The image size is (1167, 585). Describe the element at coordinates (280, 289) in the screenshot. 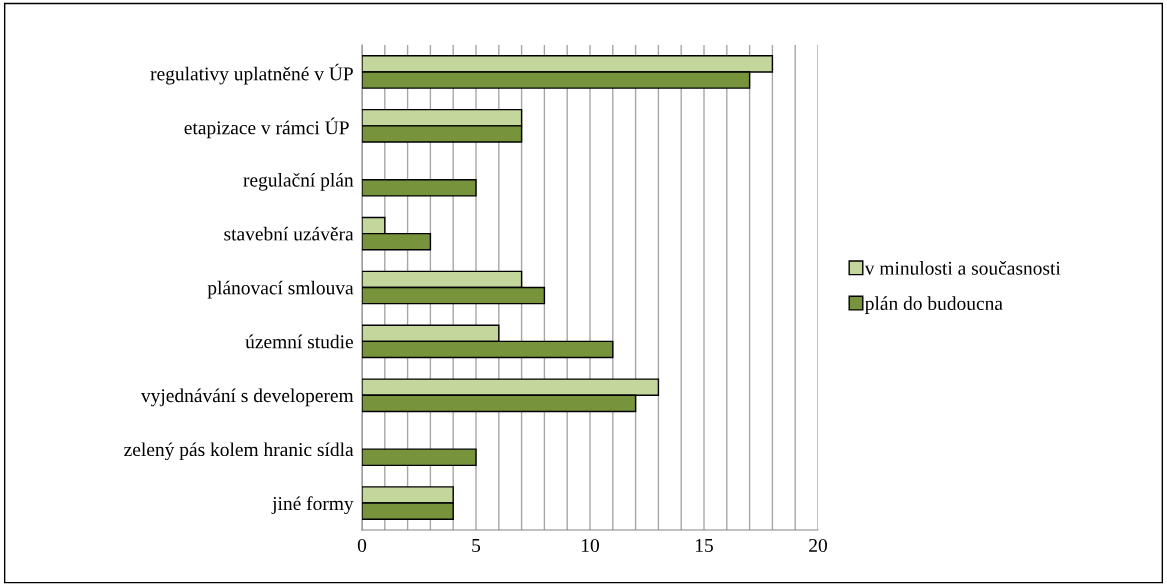

I see `y-tick-label: plánovací smlouva` at that location.